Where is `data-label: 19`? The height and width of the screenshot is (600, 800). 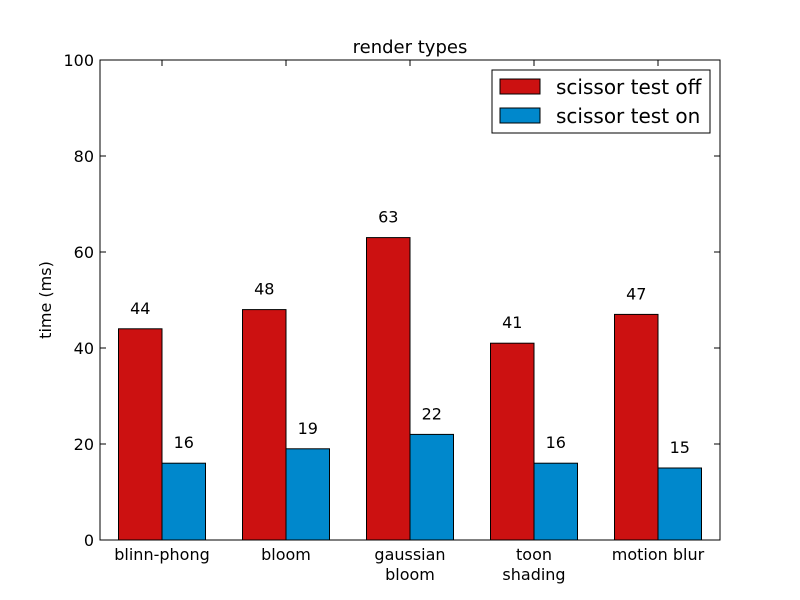
data-label: 19 is located at coordinates (308, 428).